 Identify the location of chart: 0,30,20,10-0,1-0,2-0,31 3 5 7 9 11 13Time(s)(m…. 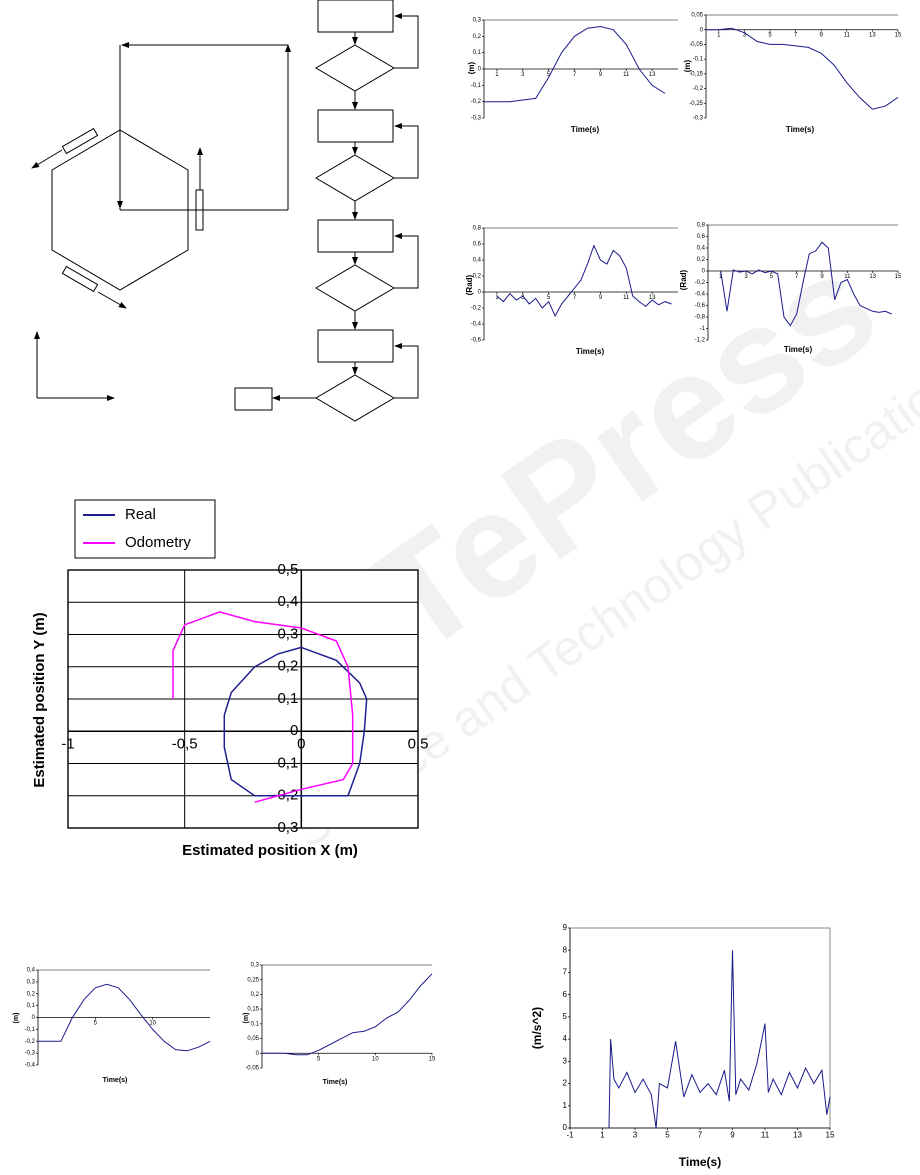
(572, 76).